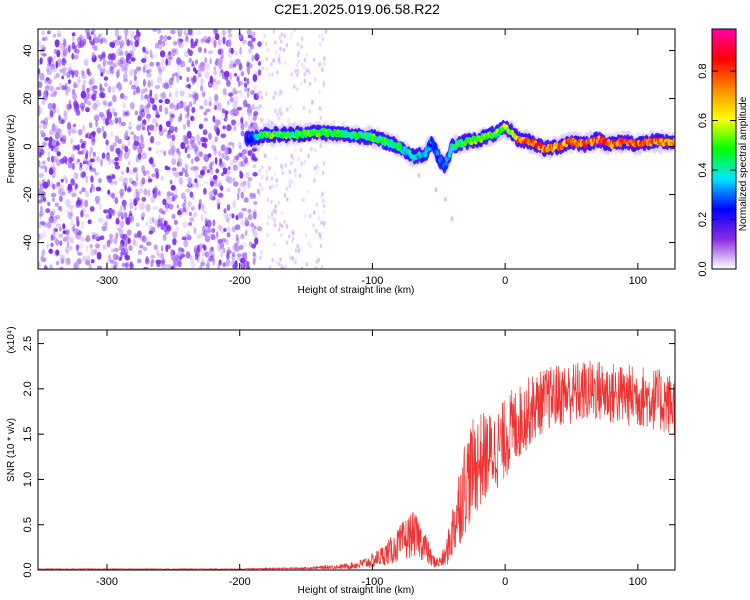 Image resolution: width=750 pixels, height=600 pixels. Describe the element at coordinates (703, 169) in the screenshot. I see `colorbar-tick-label: 0.4` at that location.